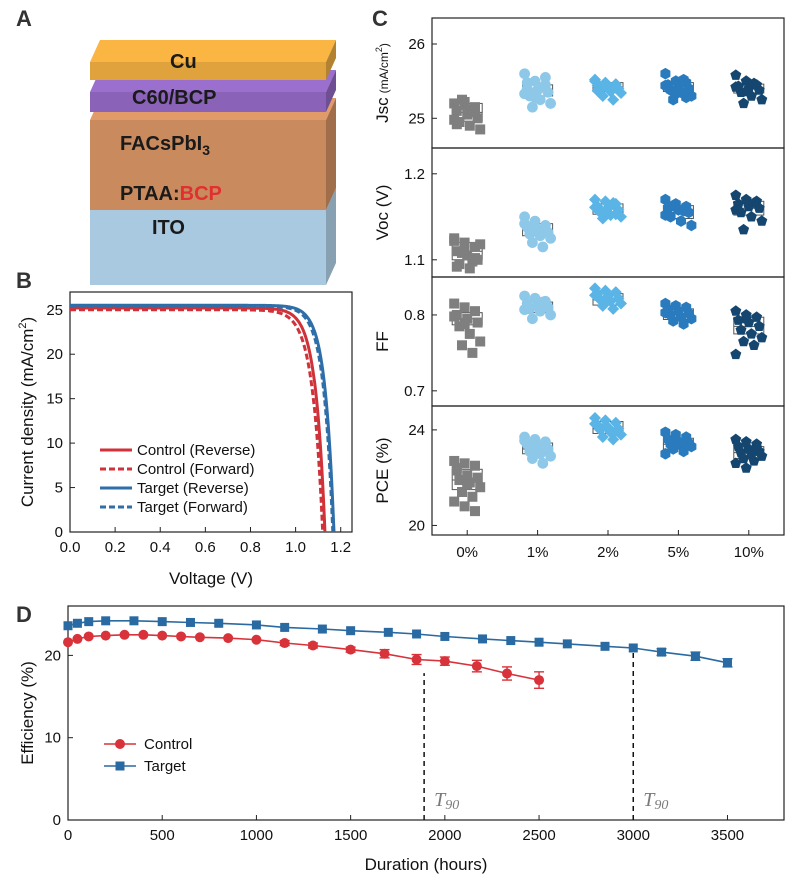 The width and height of the screenshot is (800, 889). Describe the element at coordinates (382, 341) in the screenshot. I see `y-axis-label-2: FF` at that location.